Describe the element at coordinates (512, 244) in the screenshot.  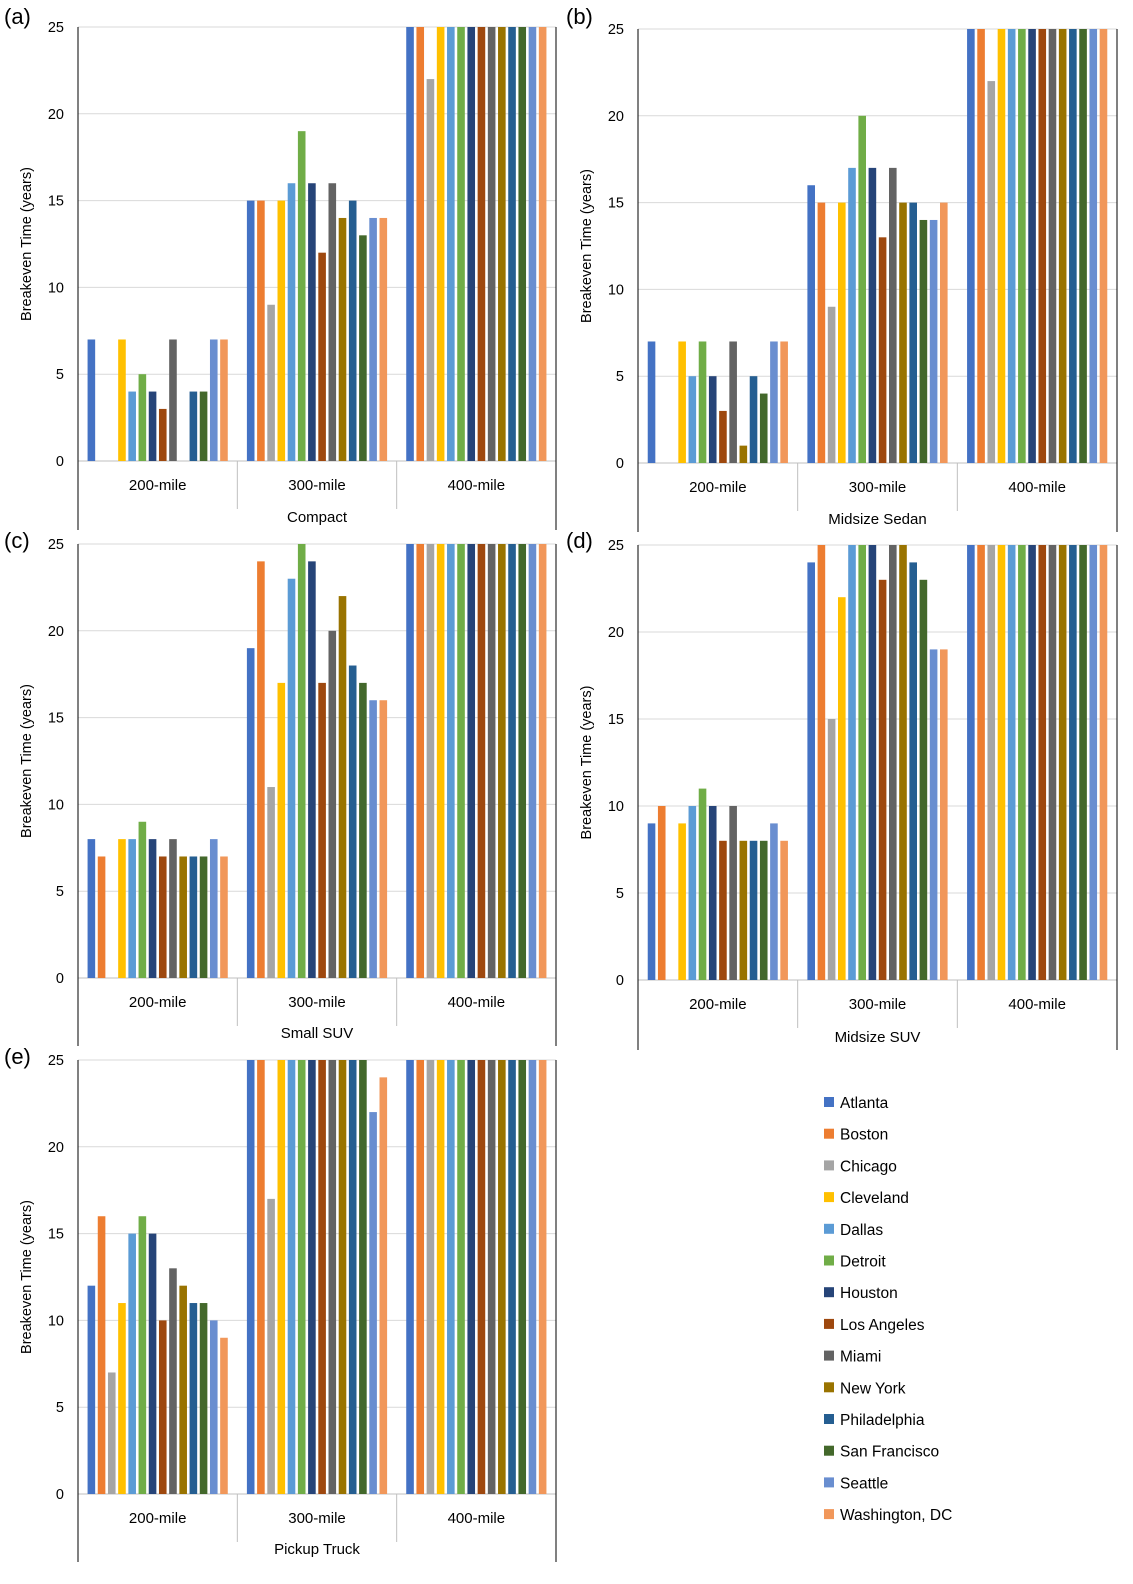
I see `bar-philadelphia-400-mile` at that location.